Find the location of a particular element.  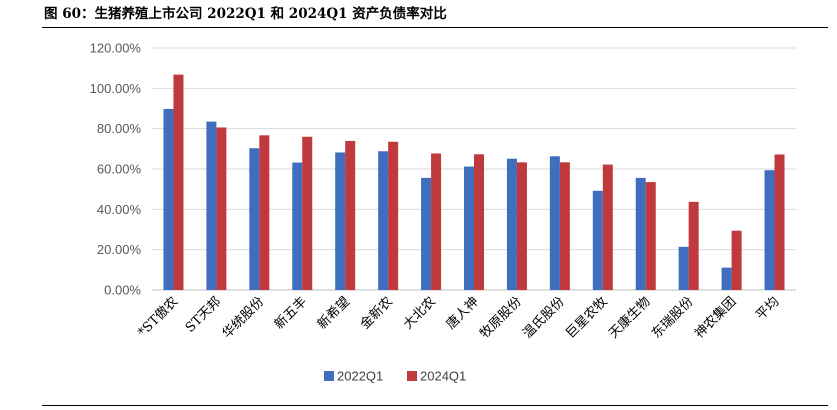

x-category-label: 新希望 is located at coordinates (333, 313).